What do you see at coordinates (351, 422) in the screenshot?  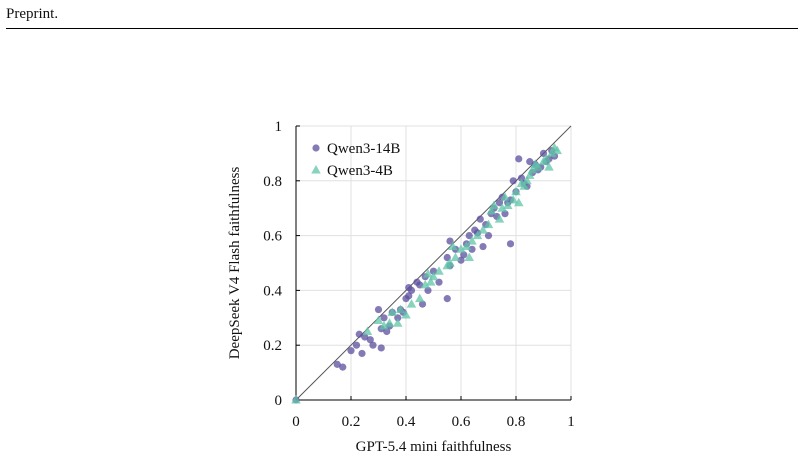 I see `x-tick-label: 0.2` at bounding box center [351, 422].